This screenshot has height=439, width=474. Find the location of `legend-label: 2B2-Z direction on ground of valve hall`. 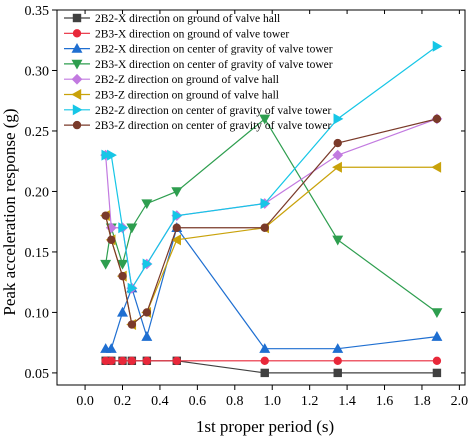

legend-label: 2B2-Z direction on ground of valve hall is located at coordinates (187, 80).